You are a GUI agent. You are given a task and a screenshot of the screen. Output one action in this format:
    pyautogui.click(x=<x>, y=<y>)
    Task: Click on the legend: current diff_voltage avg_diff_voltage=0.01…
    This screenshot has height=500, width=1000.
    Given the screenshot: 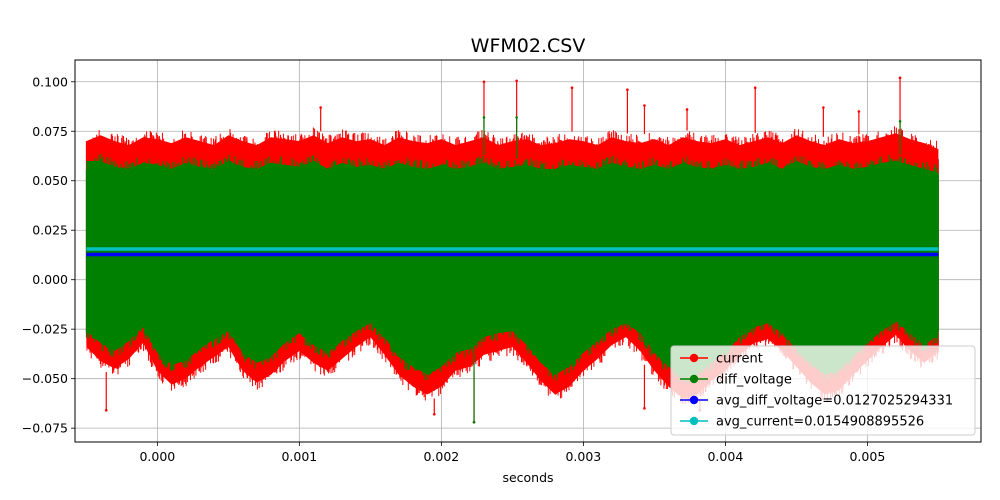 What is the action you would take?
    pyautogui.click(x=823, y=390)
    